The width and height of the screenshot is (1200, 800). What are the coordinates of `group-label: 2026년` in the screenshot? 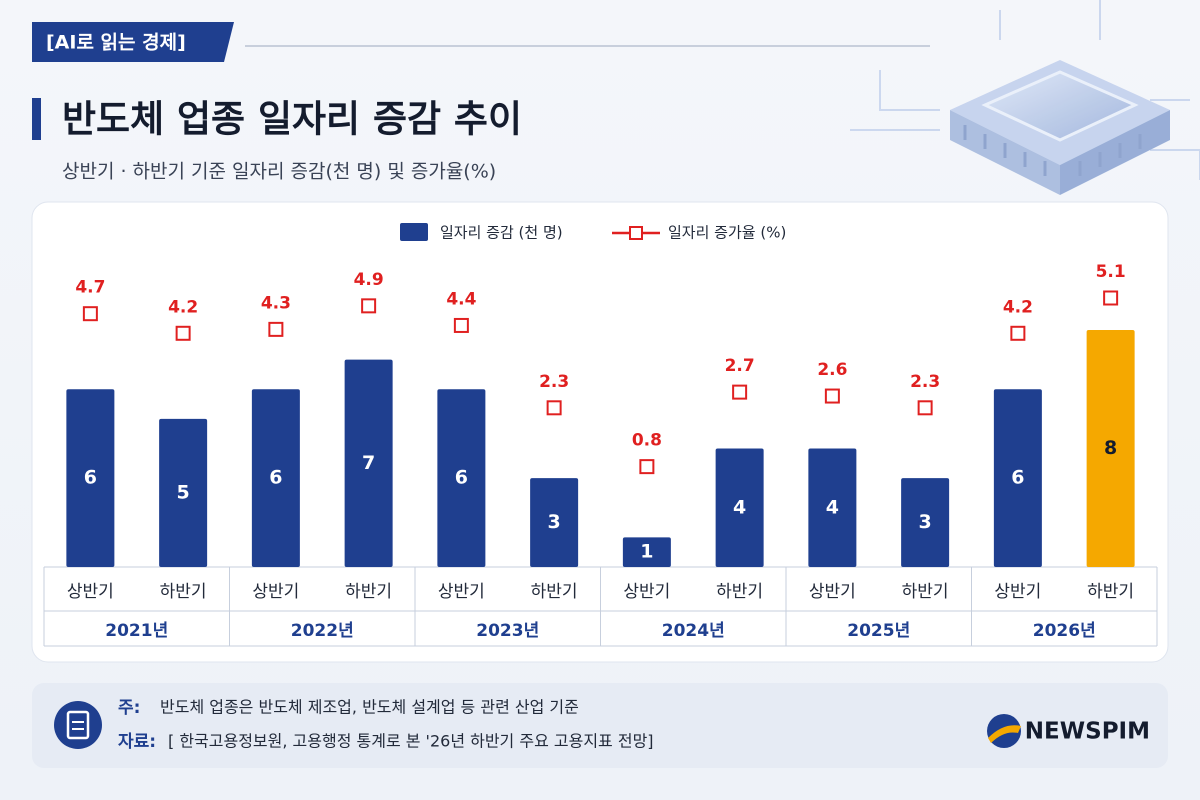 It's located at (1064, 631).